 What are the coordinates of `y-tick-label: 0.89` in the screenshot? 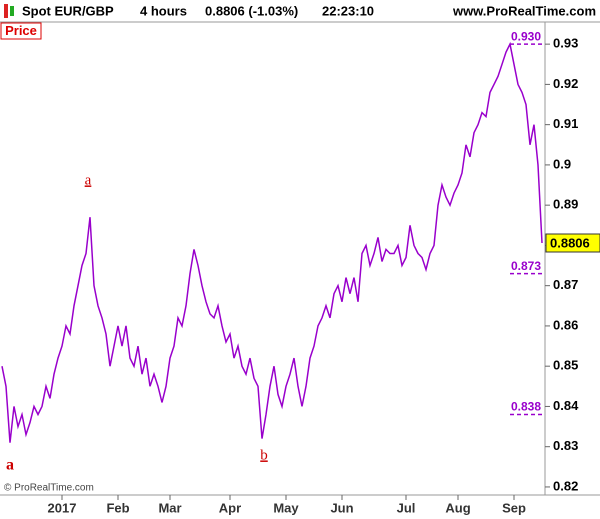 It's located at (565, 204).